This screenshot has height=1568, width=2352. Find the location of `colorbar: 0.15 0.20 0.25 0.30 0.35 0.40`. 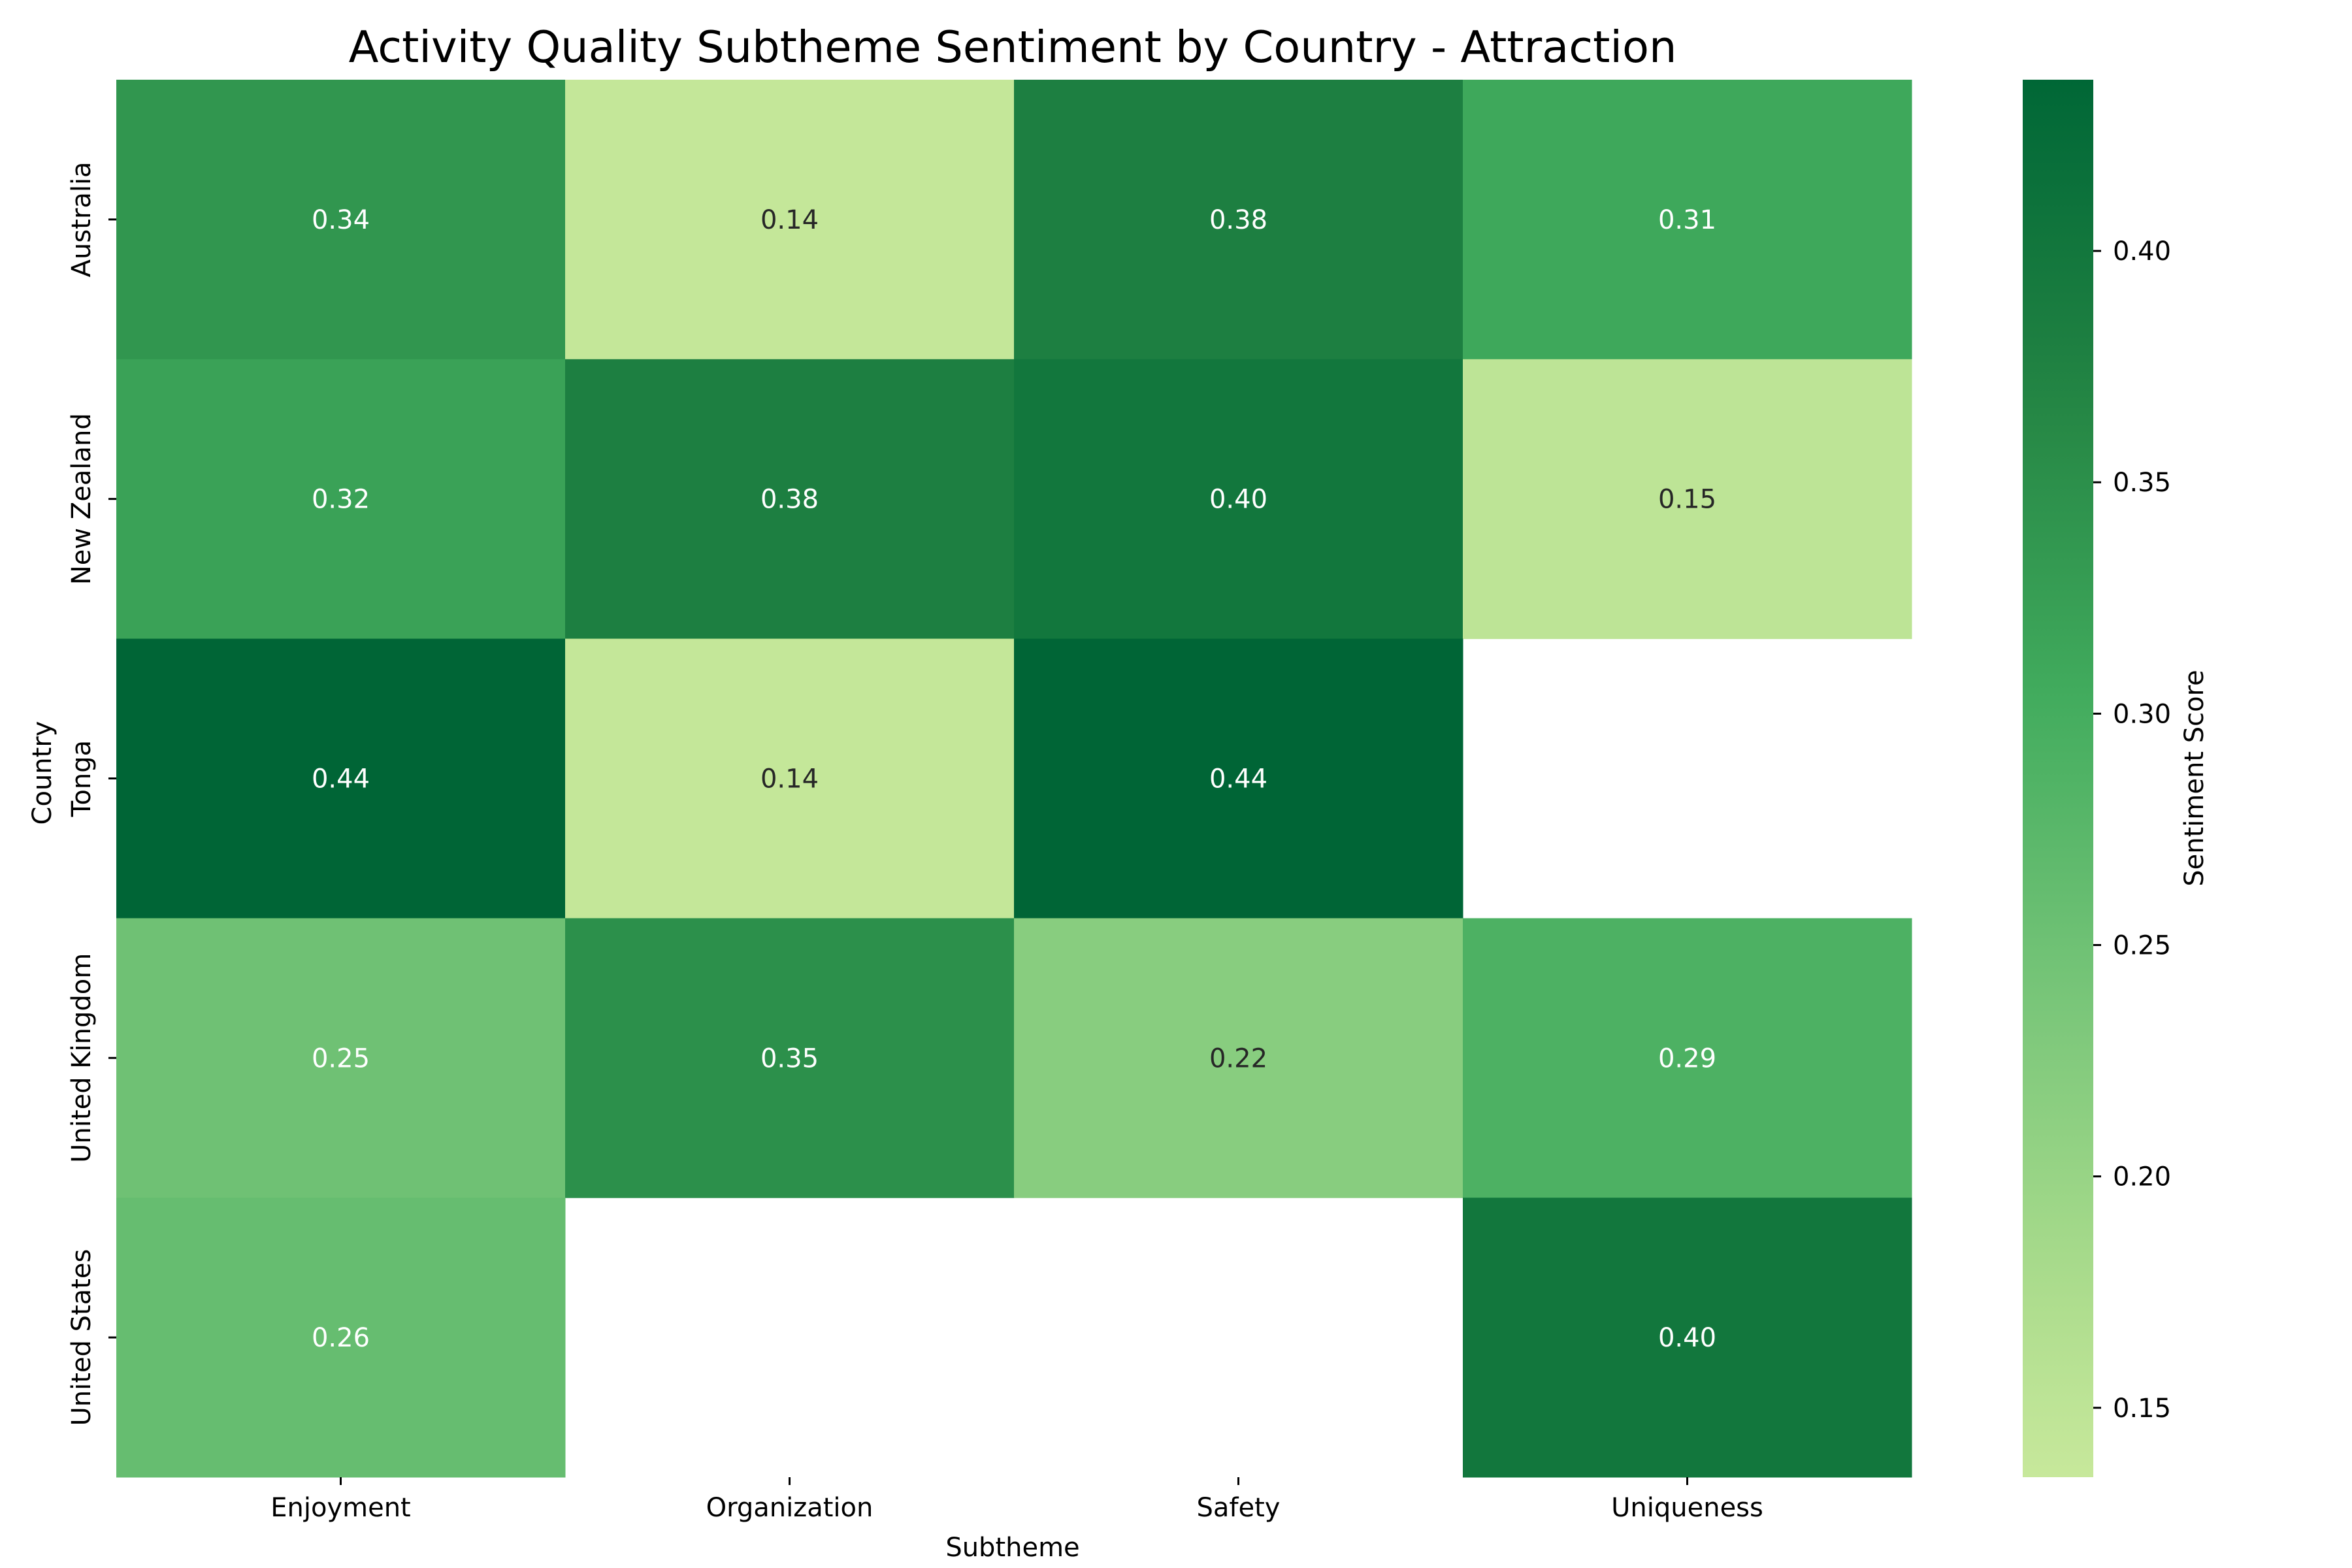

colorbar: 0.15 0.20 0.25 0.30 0.35 0.40 is located at coordinates (2097, 778).